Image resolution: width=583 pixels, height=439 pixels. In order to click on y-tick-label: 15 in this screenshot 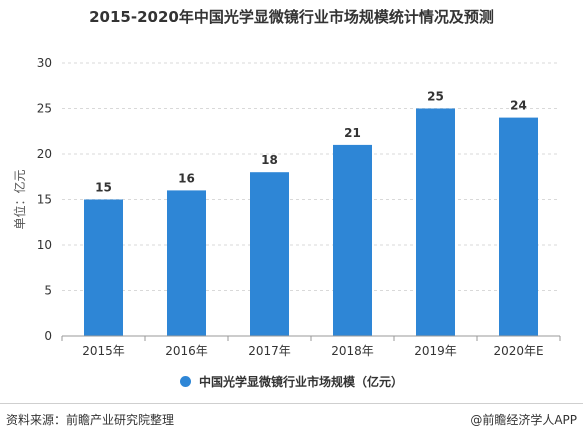, I will do `click(44, 200)`.